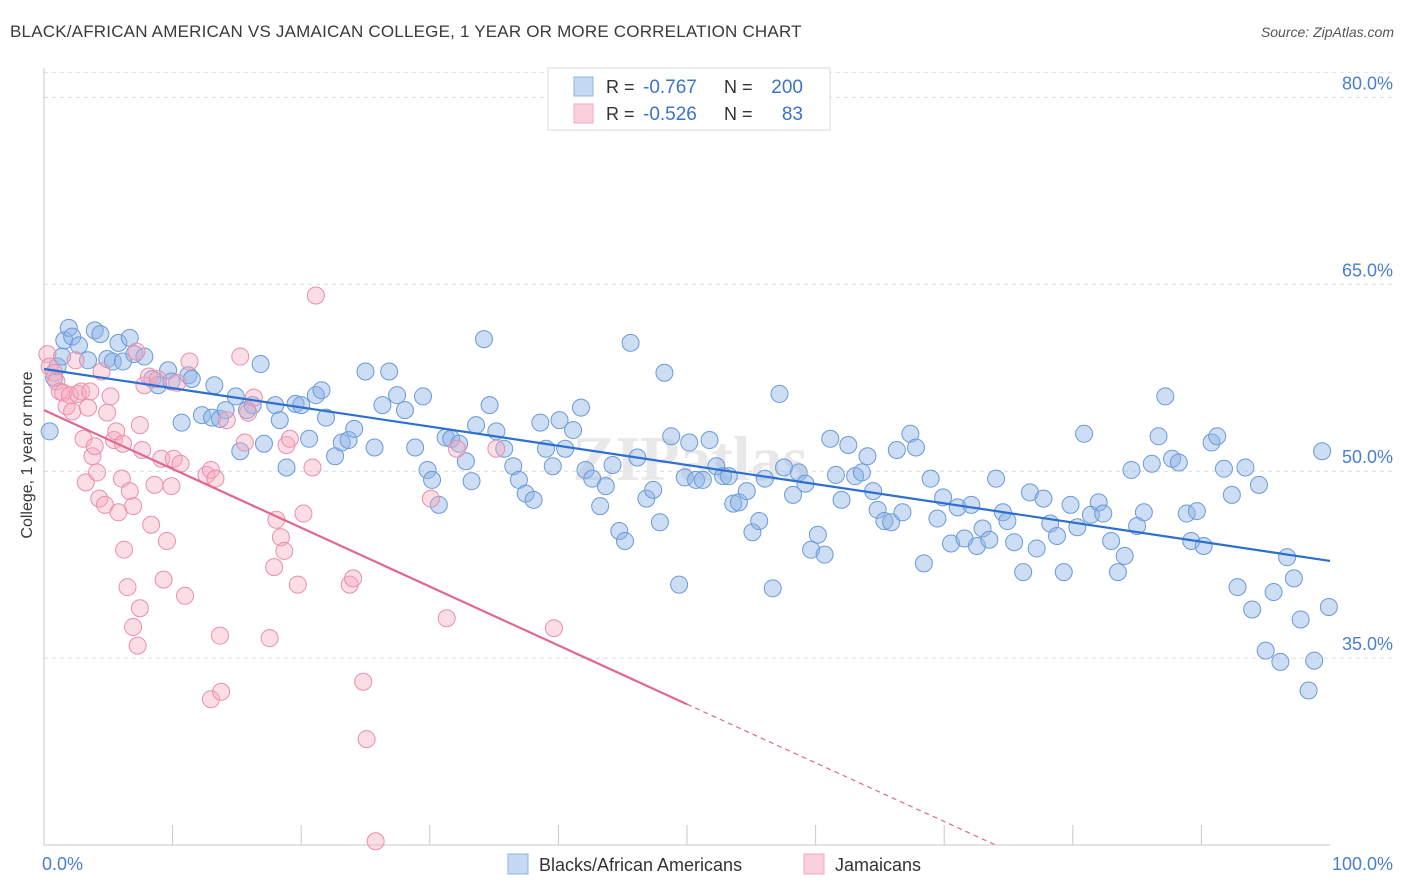 This screenshot has width=1406, height=892. I want to click on svg-text: R =, so click(620, 87).